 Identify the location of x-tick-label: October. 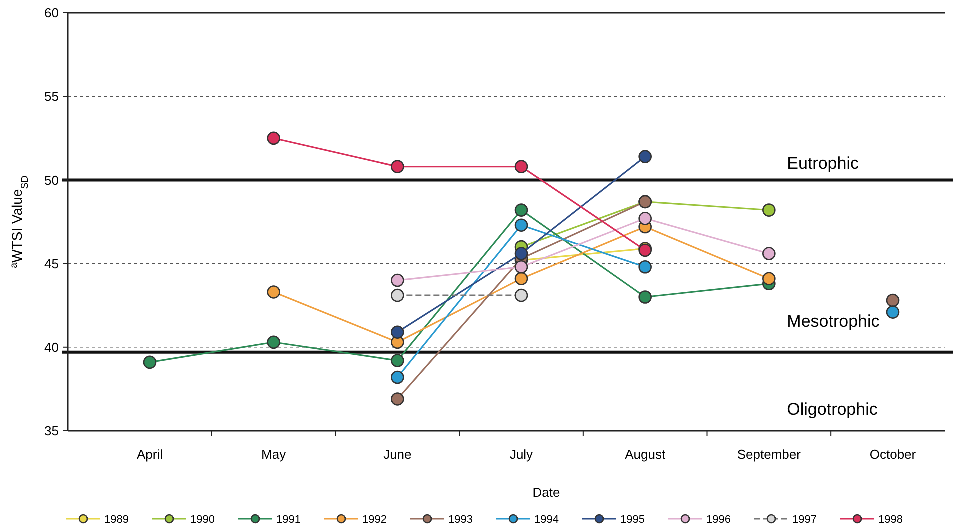
(893, 454).